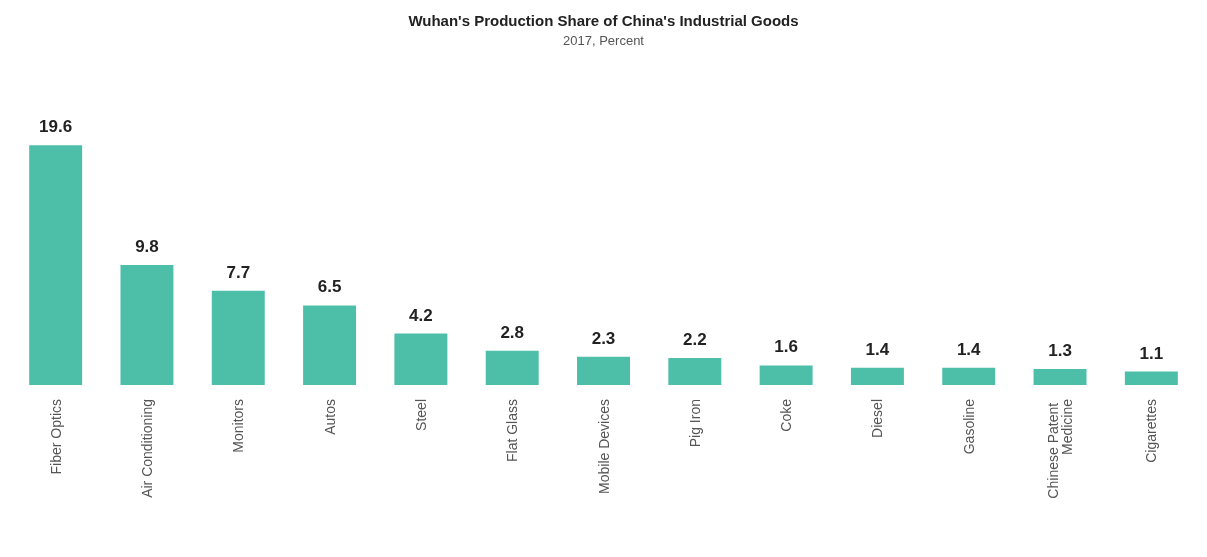 This screenshot has height=557, width=1207. What do you see at coordinates (786, 415) in the screenshot?
I see `x-tick-label: Coke` at bounding box center [786, 415].